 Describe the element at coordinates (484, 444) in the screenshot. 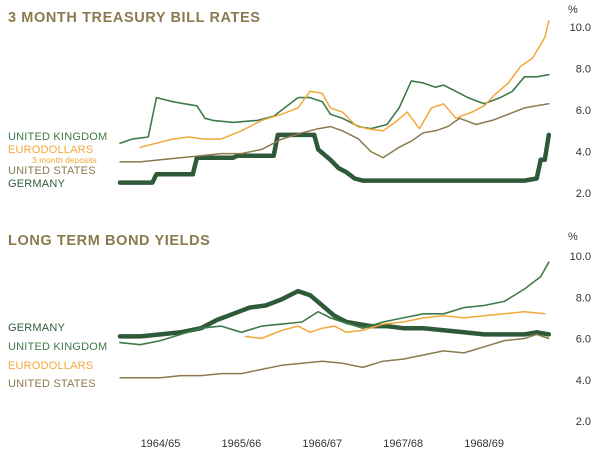

I see `x-tick-label: 1968/69` at that location.